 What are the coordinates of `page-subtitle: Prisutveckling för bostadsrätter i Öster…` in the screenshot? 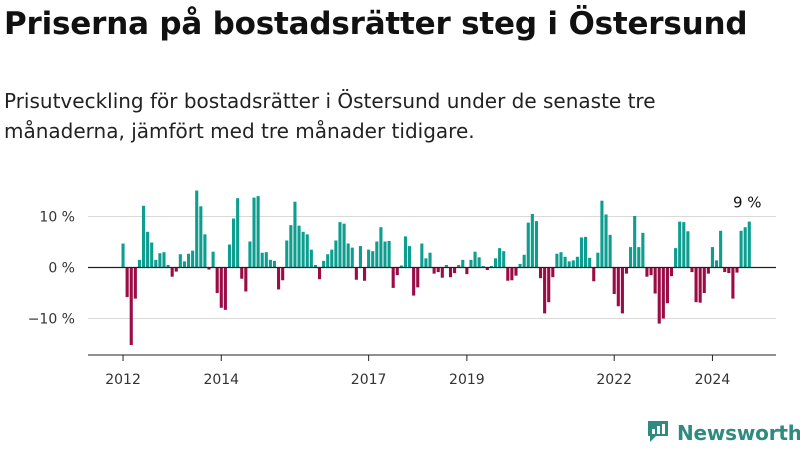 It's located at (330, 116).